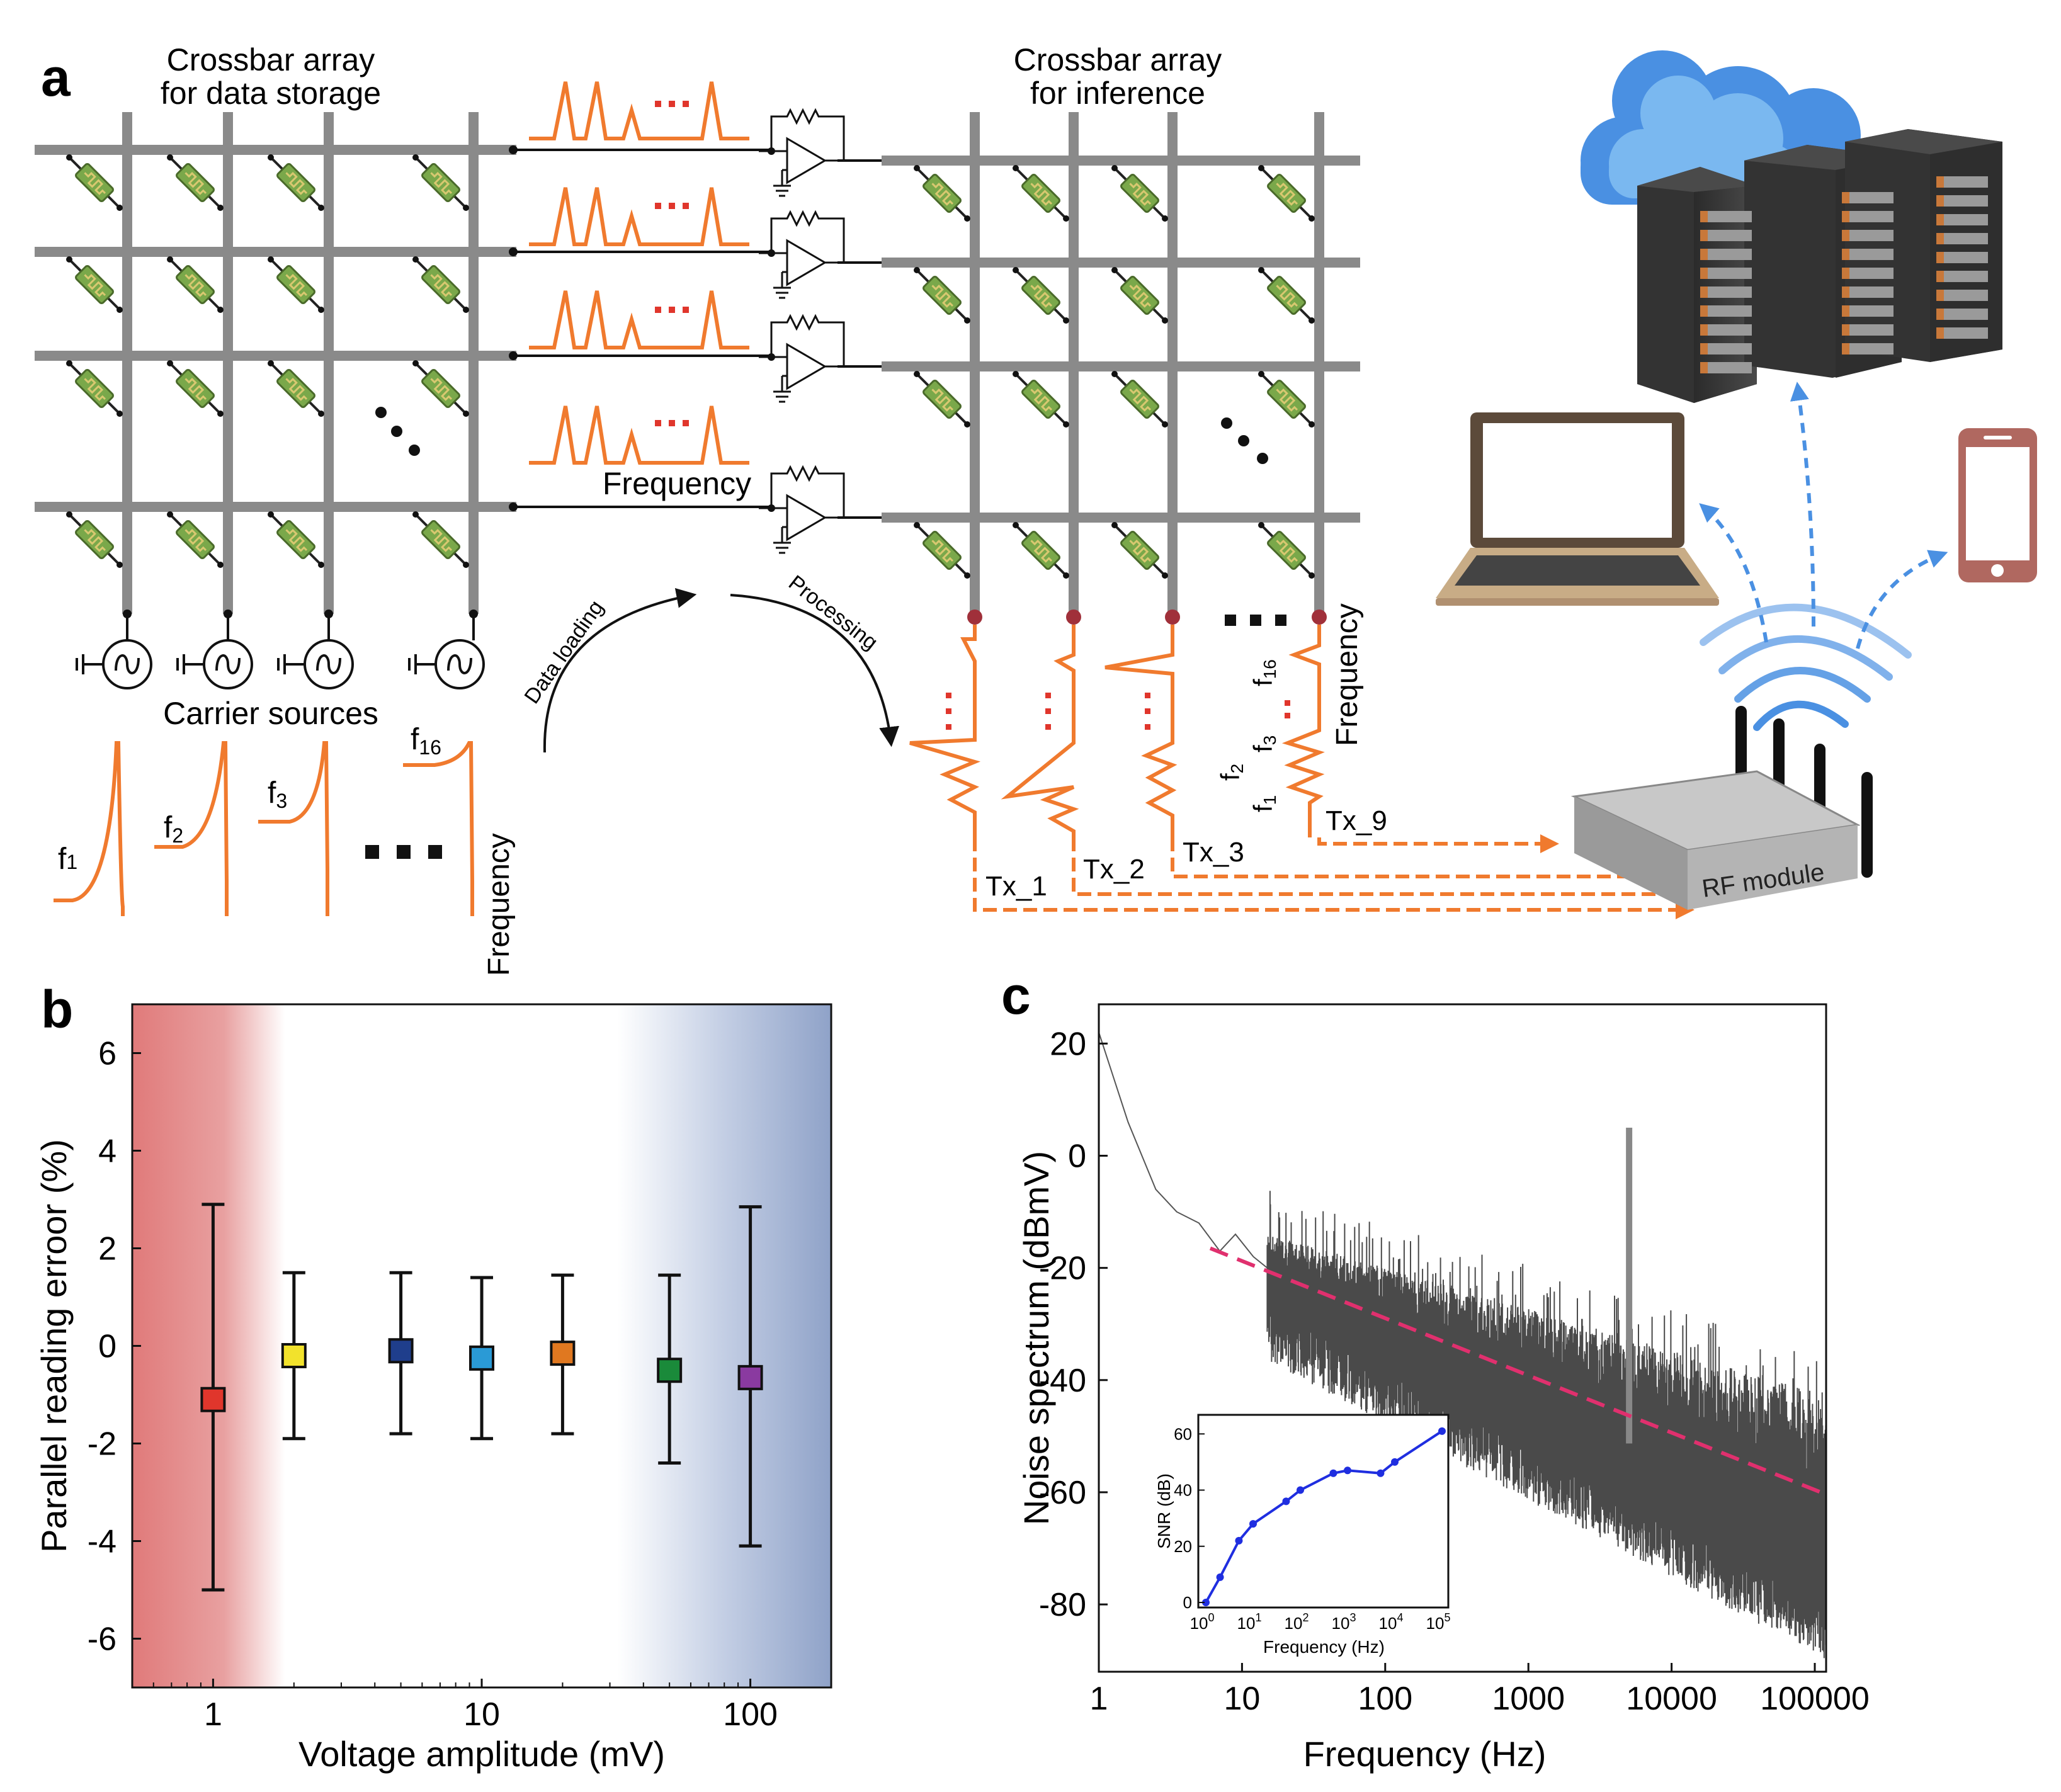 This screenshot has height=1792, width=2061. I want to click on spectrum-freq-labels: f1 f2 f3 f16, so click(1247, 735).